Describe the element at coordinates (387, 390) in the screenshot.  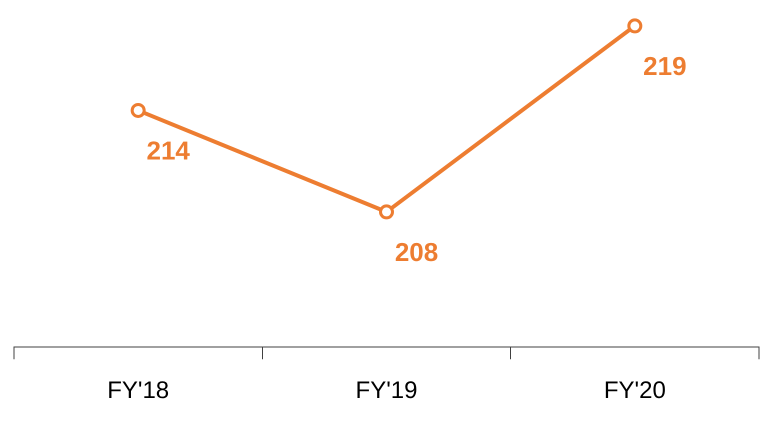
I see `x-tick-label: FY'19` at that location.